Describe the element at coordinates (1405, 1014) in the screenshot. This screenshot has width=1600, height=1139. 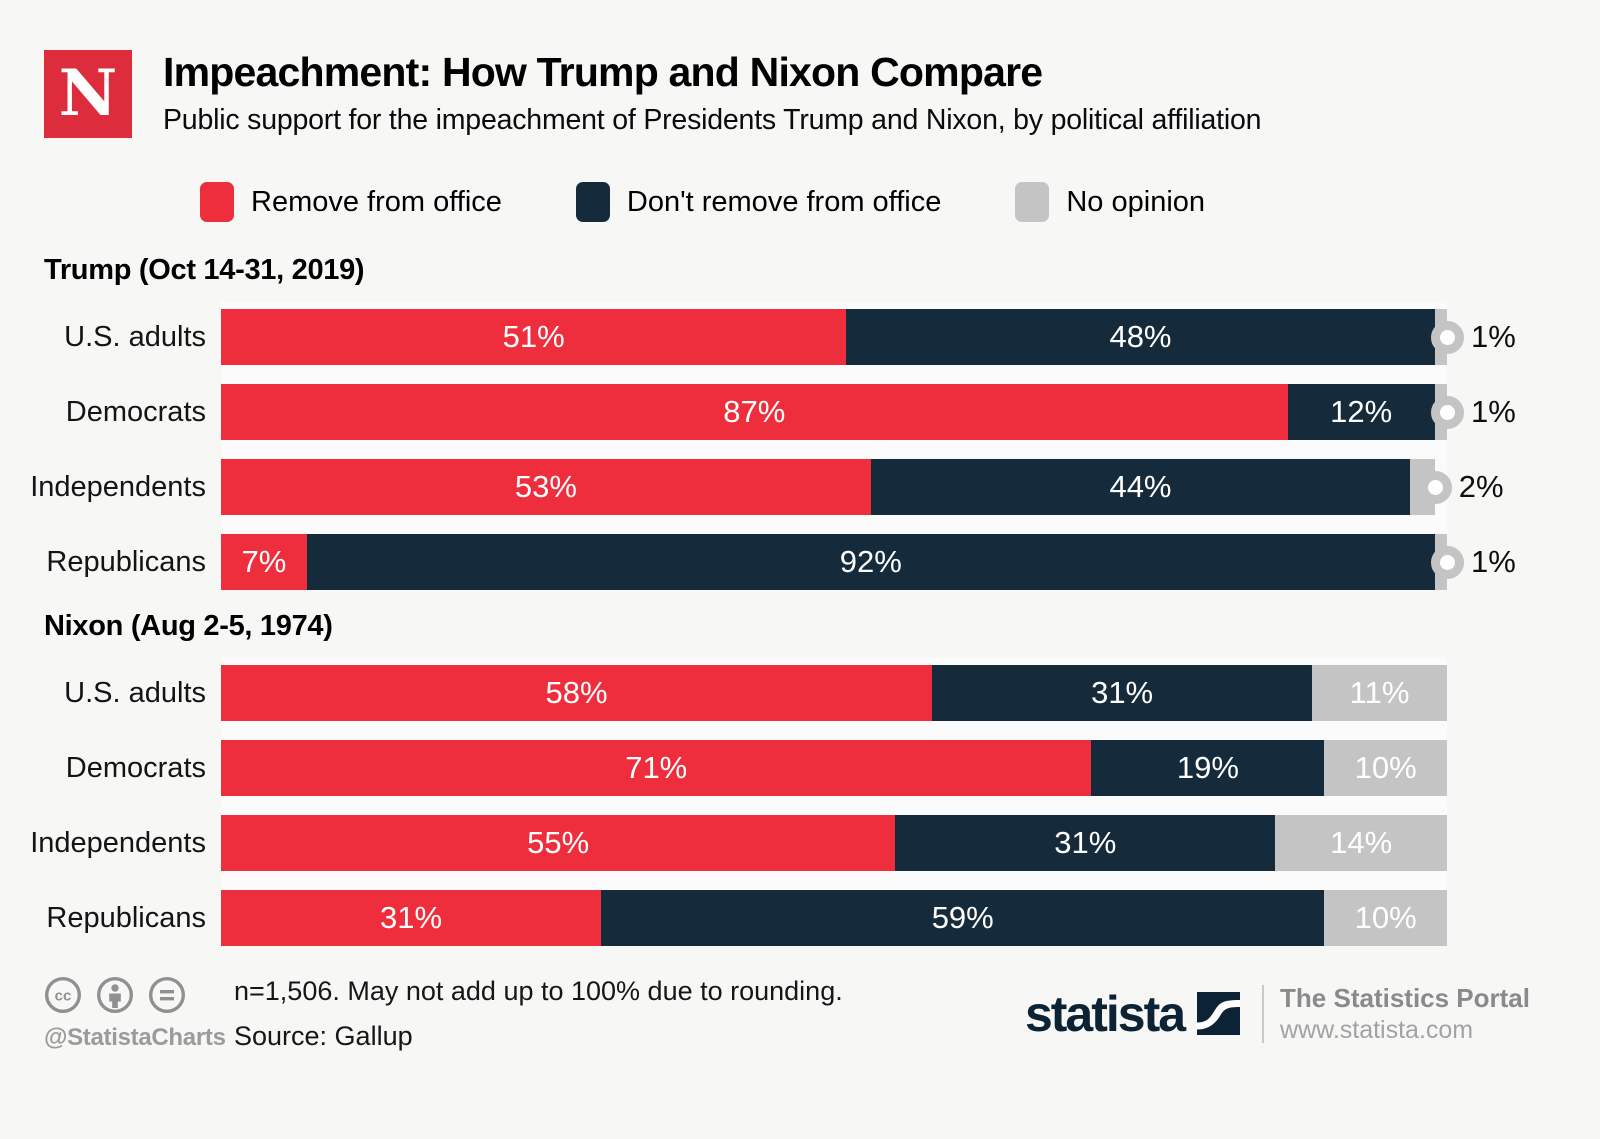
I see `portal-text: The Statistics Portal www.statista.com` at that location.